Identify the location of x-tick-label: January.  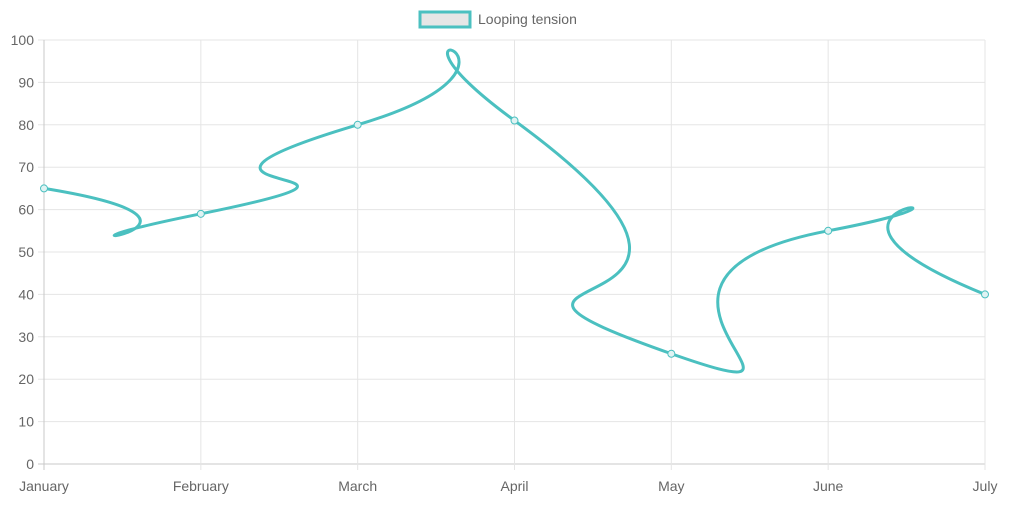
(44, 486).